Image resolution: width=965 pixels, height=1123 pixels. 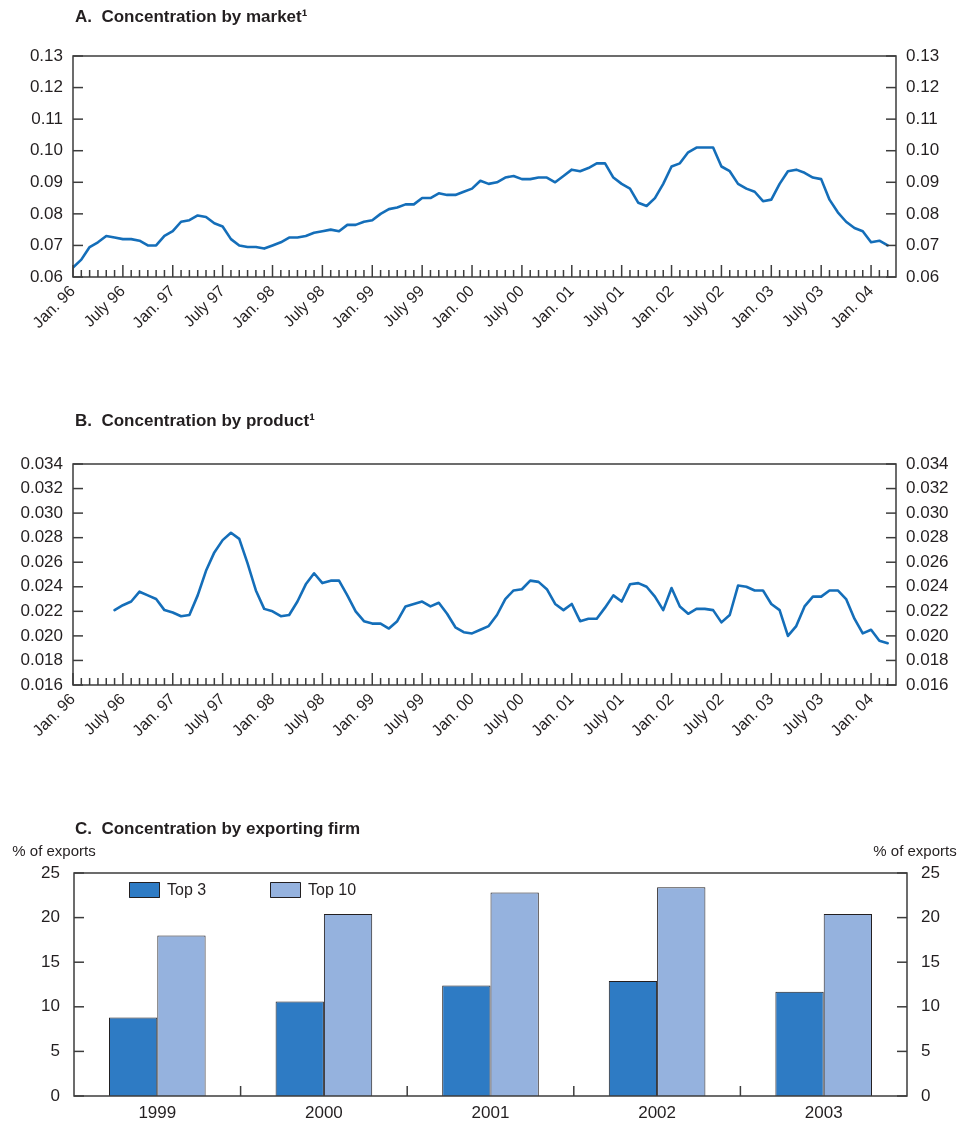 What do you see at coordinates (927, 660) in the screenshot?
I see `y2-tick-label: 0.018` at bounding box center [927, 660].